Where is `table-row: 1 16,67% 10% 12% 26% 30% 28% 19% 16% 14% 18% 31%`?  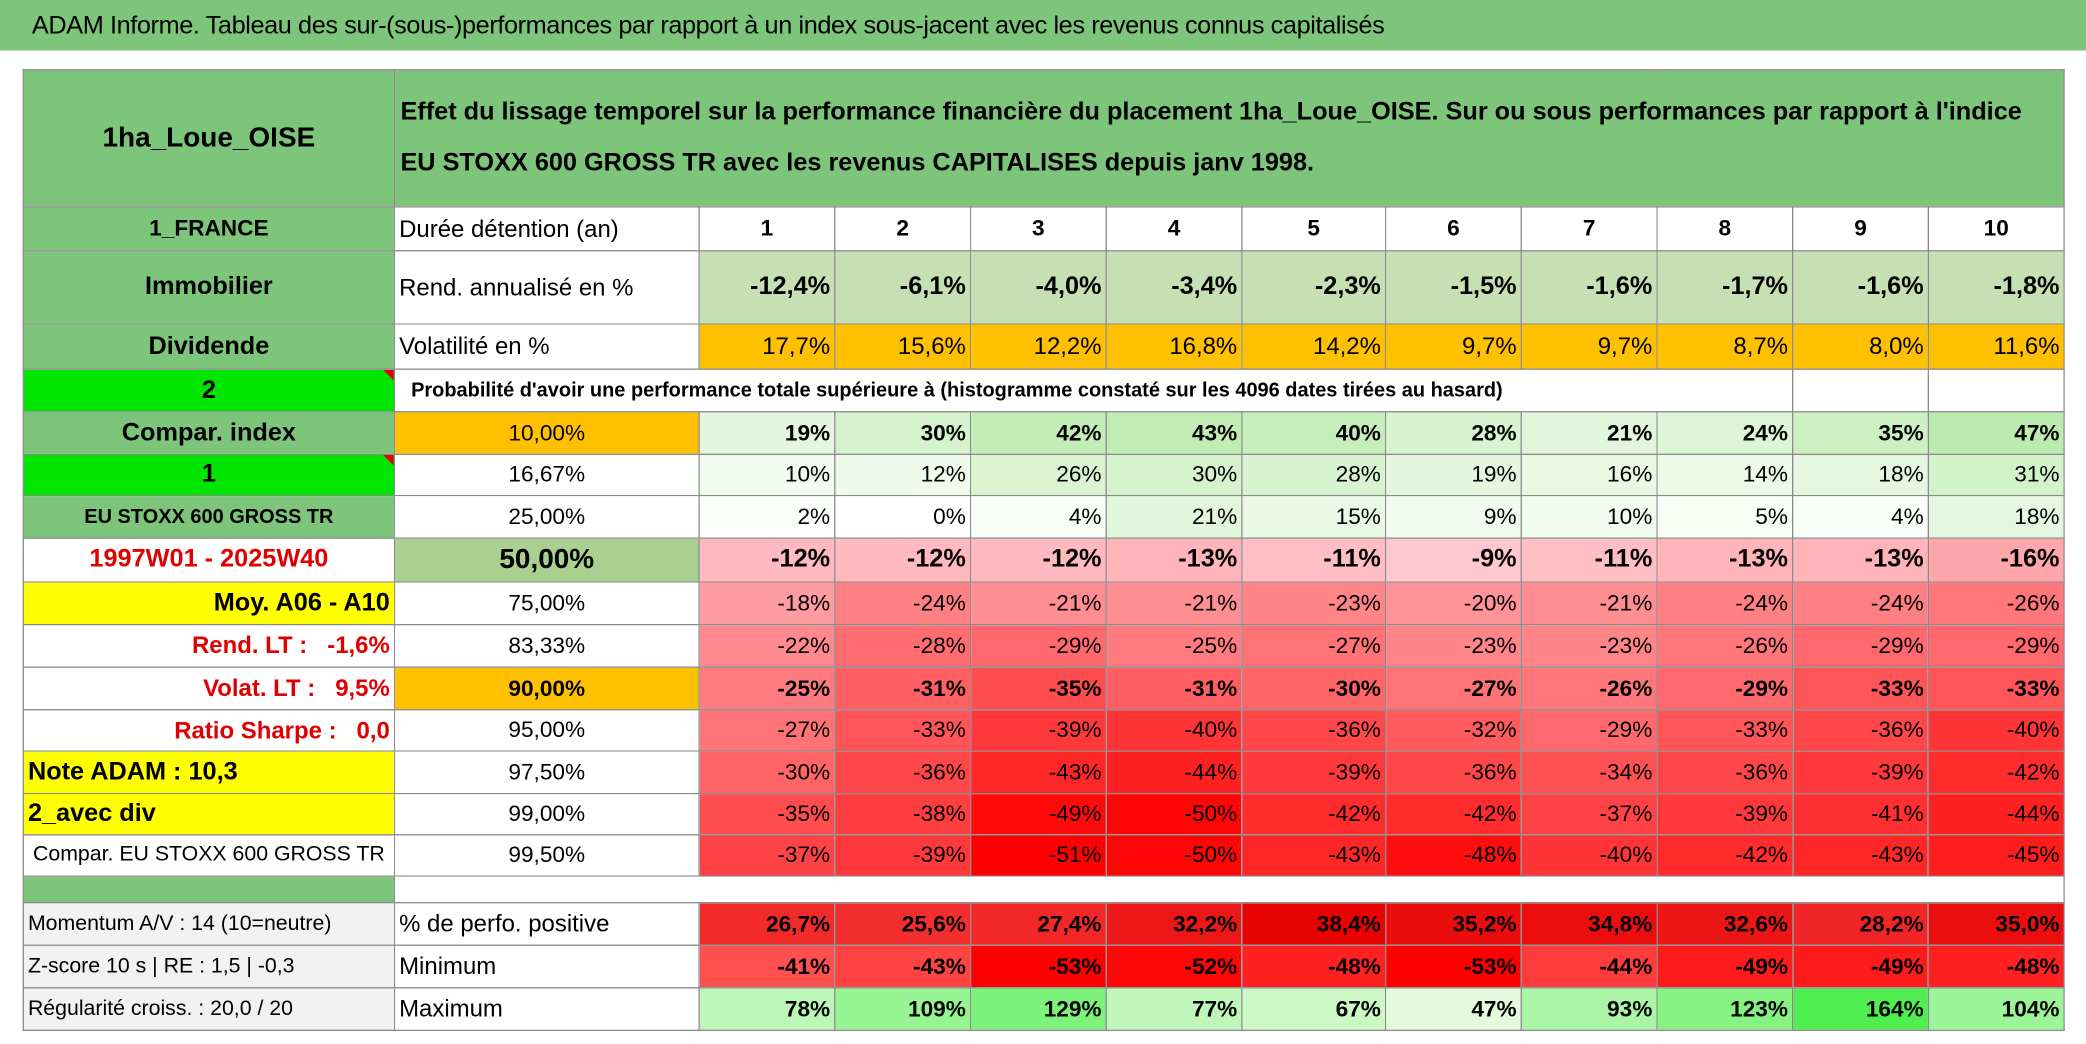
table-row: 1 16,67% 10% 12% 26% 30% 28% 19% 16% 14% 18% 31% is located at coordinates (1043, 475).